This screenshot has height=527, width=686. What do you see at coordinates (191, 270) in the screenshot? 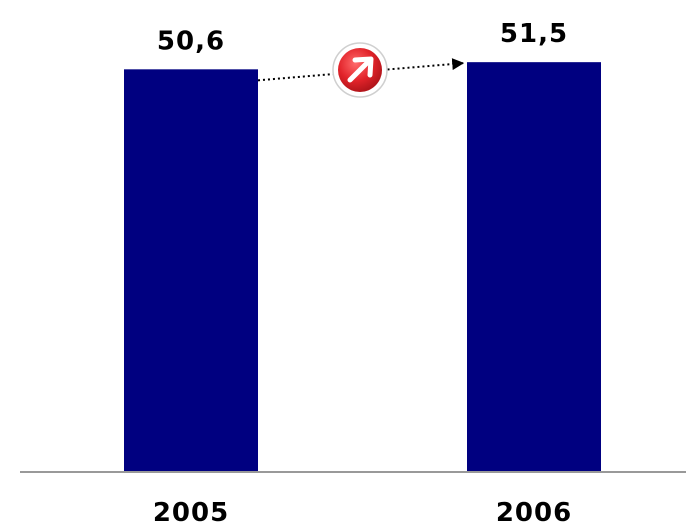
I see `bar-2005` at bounding box center [191, 270].